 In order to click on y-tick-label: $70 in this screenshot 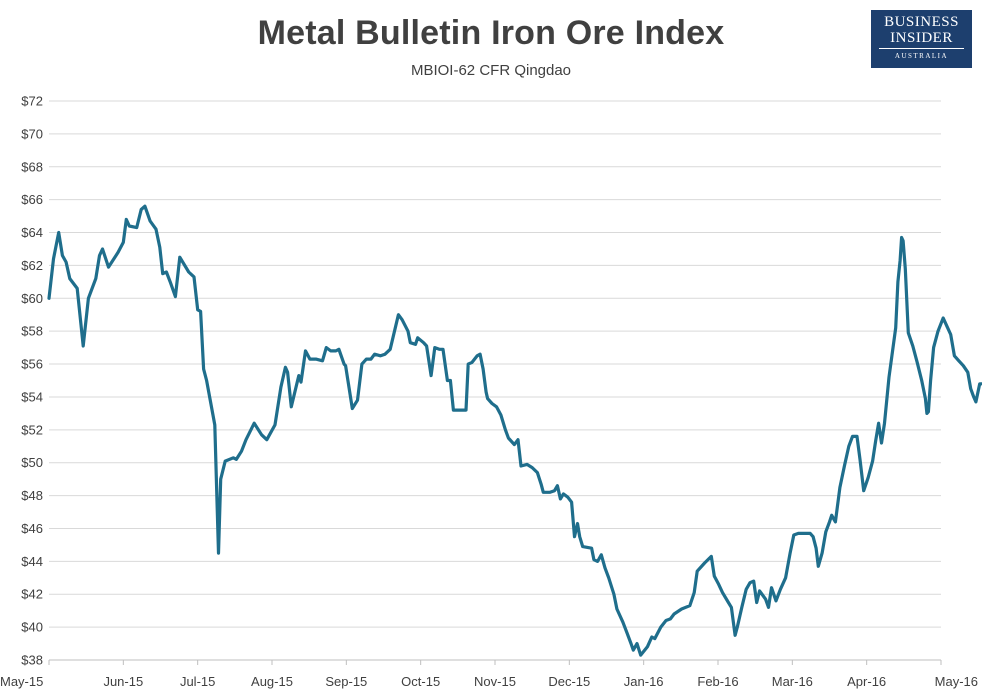, I will do `click(32, 133)`.